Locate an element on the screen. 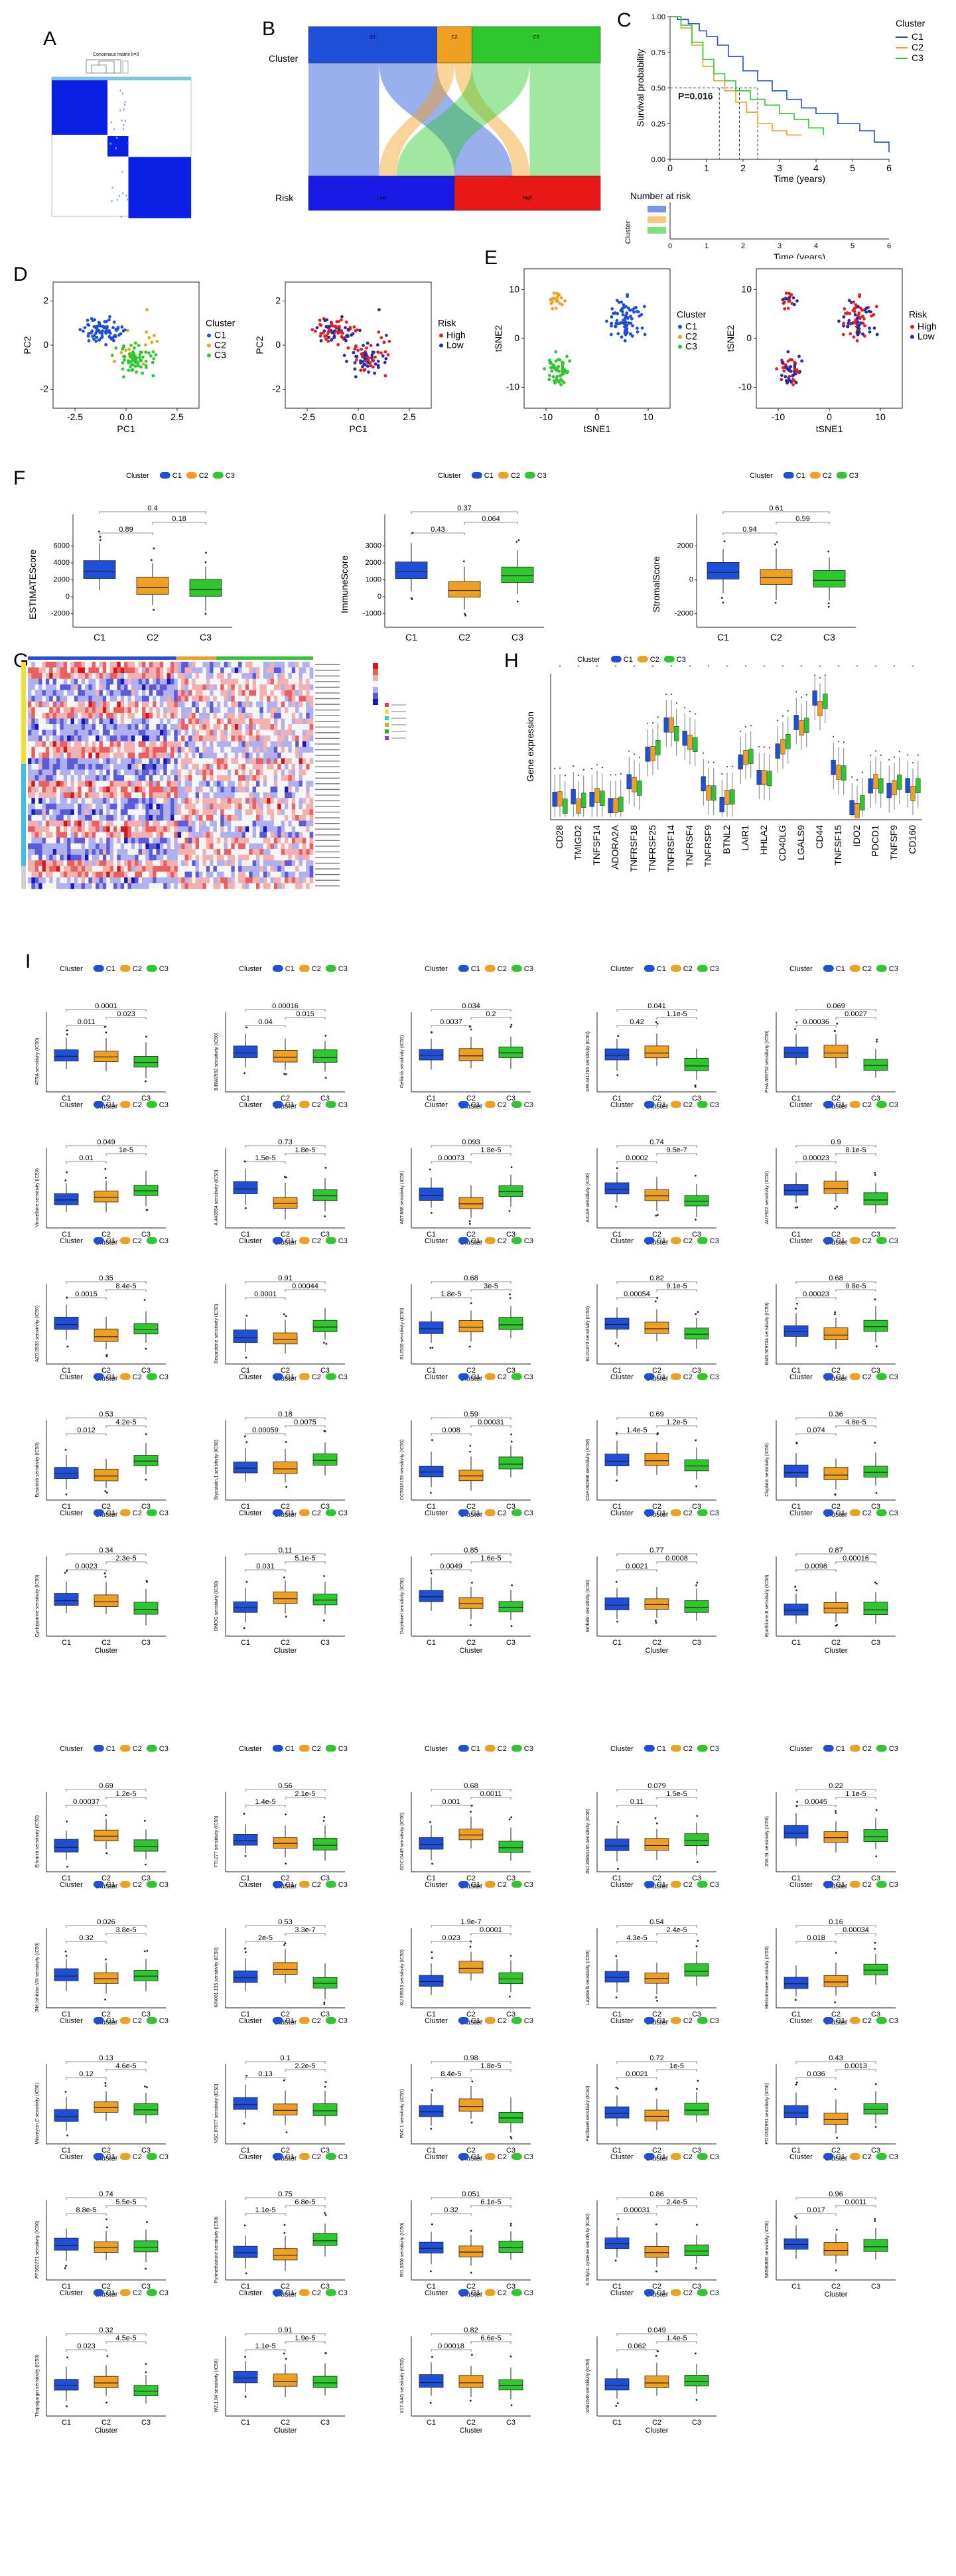 Image resolution: width=956 pixels, height=2576 pixels. sig-value: 8.1e-5 is located at coordinates (855, 1150).